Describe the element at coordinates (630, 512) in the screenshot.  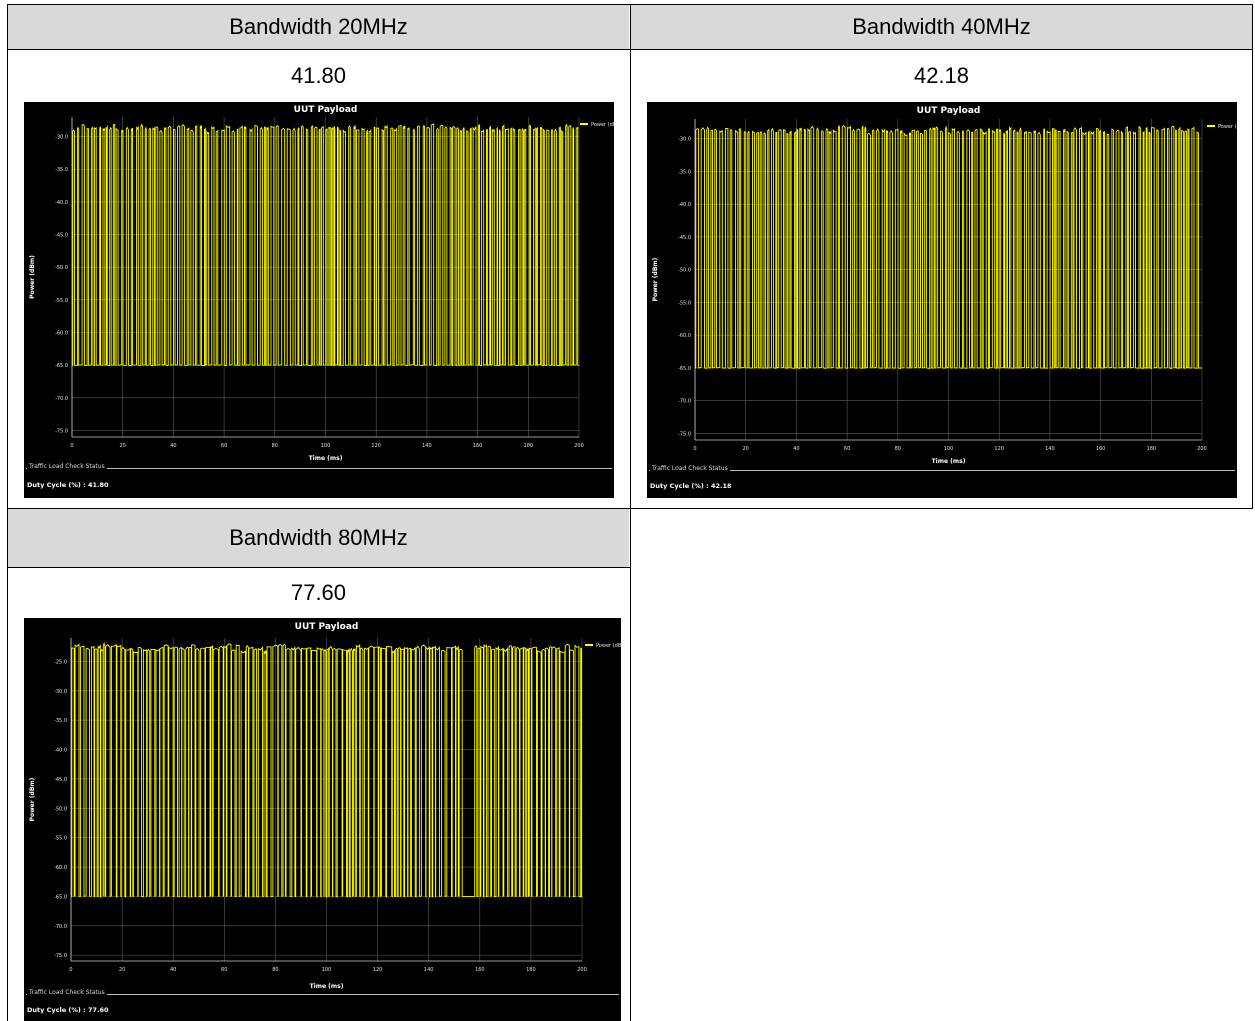
I see `column-divider` at that location.